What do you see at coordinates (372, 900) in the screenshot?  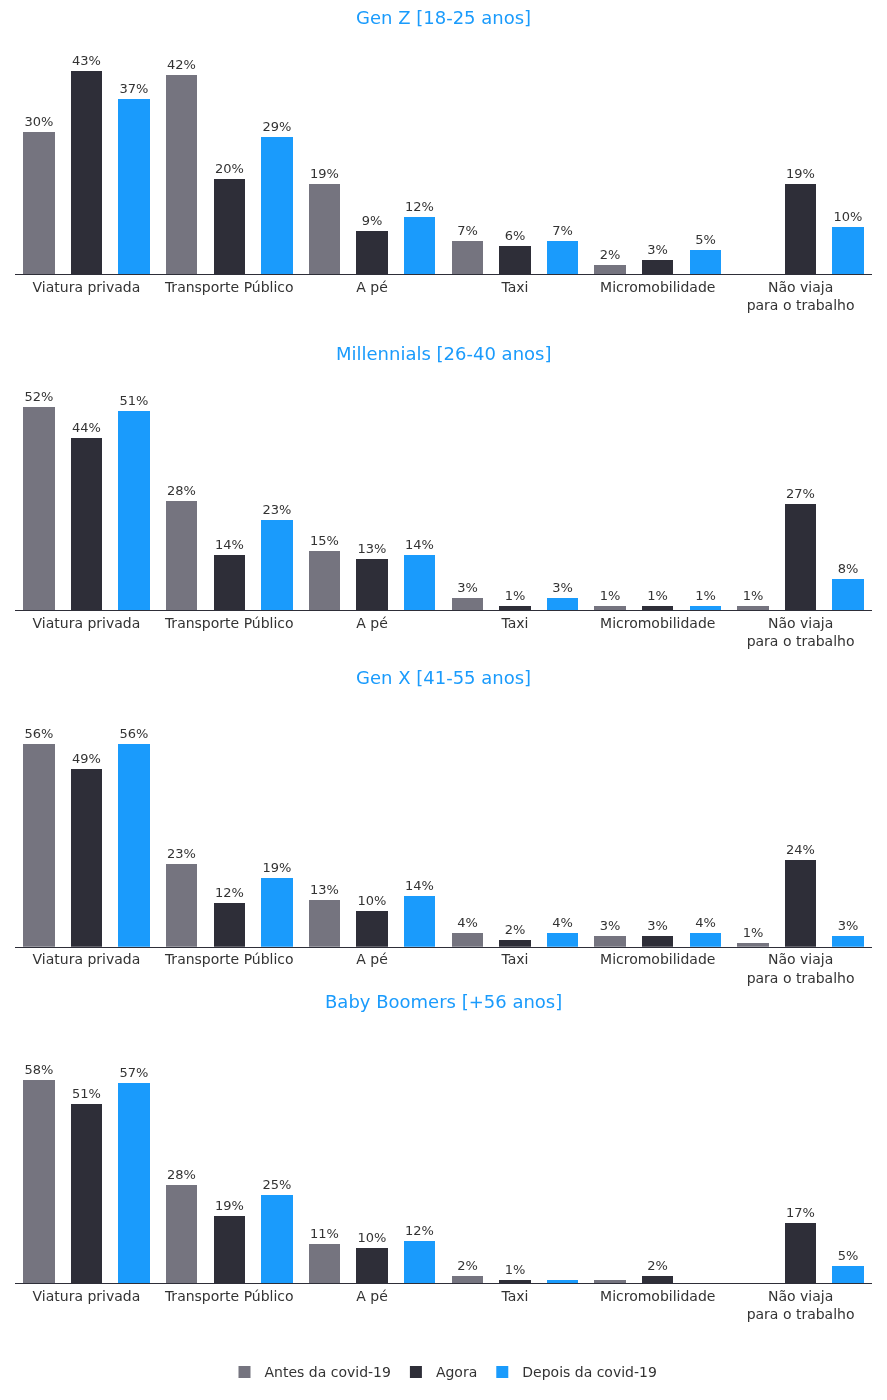 I see `data-label: 10%` at bounding box center [372, 900].